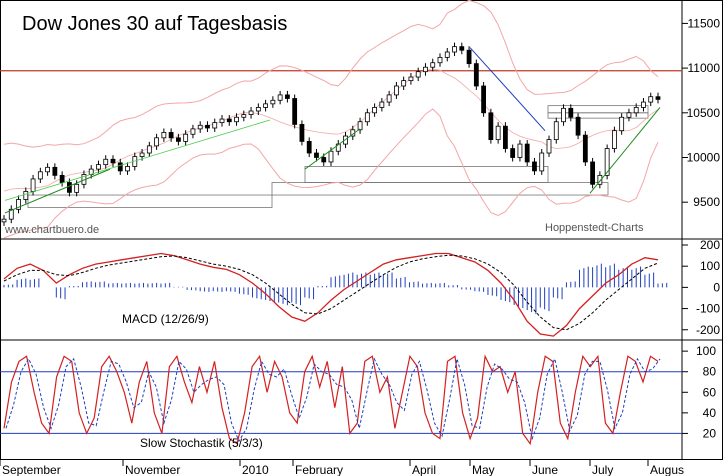  I want to click on stoch-tick-label: 60, so click(710, 392).